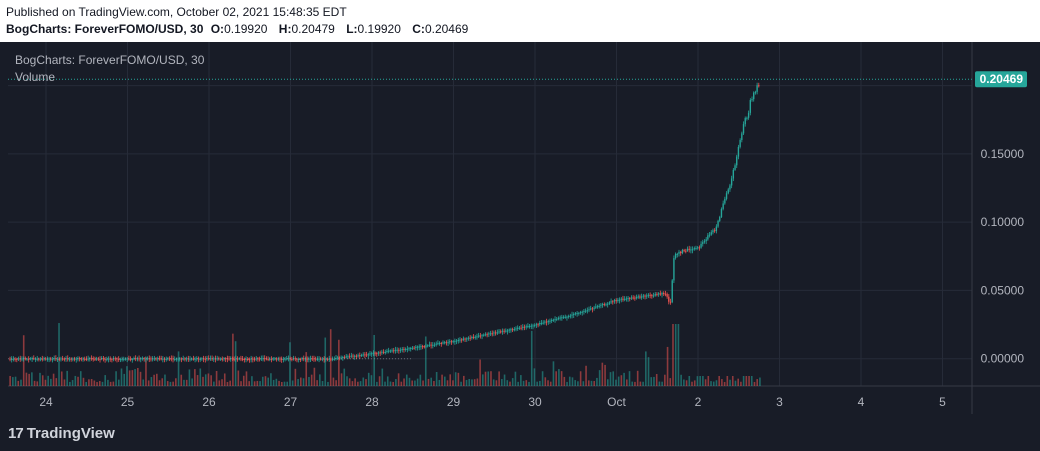  I want to click on close-label: C:0.20469, so click(440, 29).